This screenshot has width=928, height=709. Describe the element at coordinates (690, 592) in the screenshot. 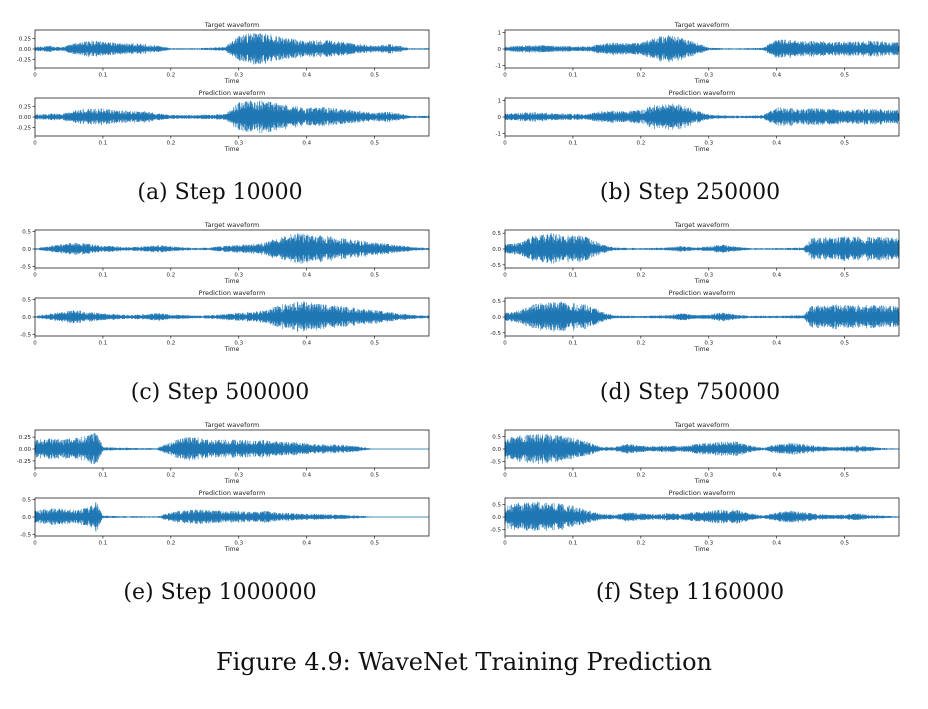

I see `subfigure-caption: (f) Step 1160000` at that location.